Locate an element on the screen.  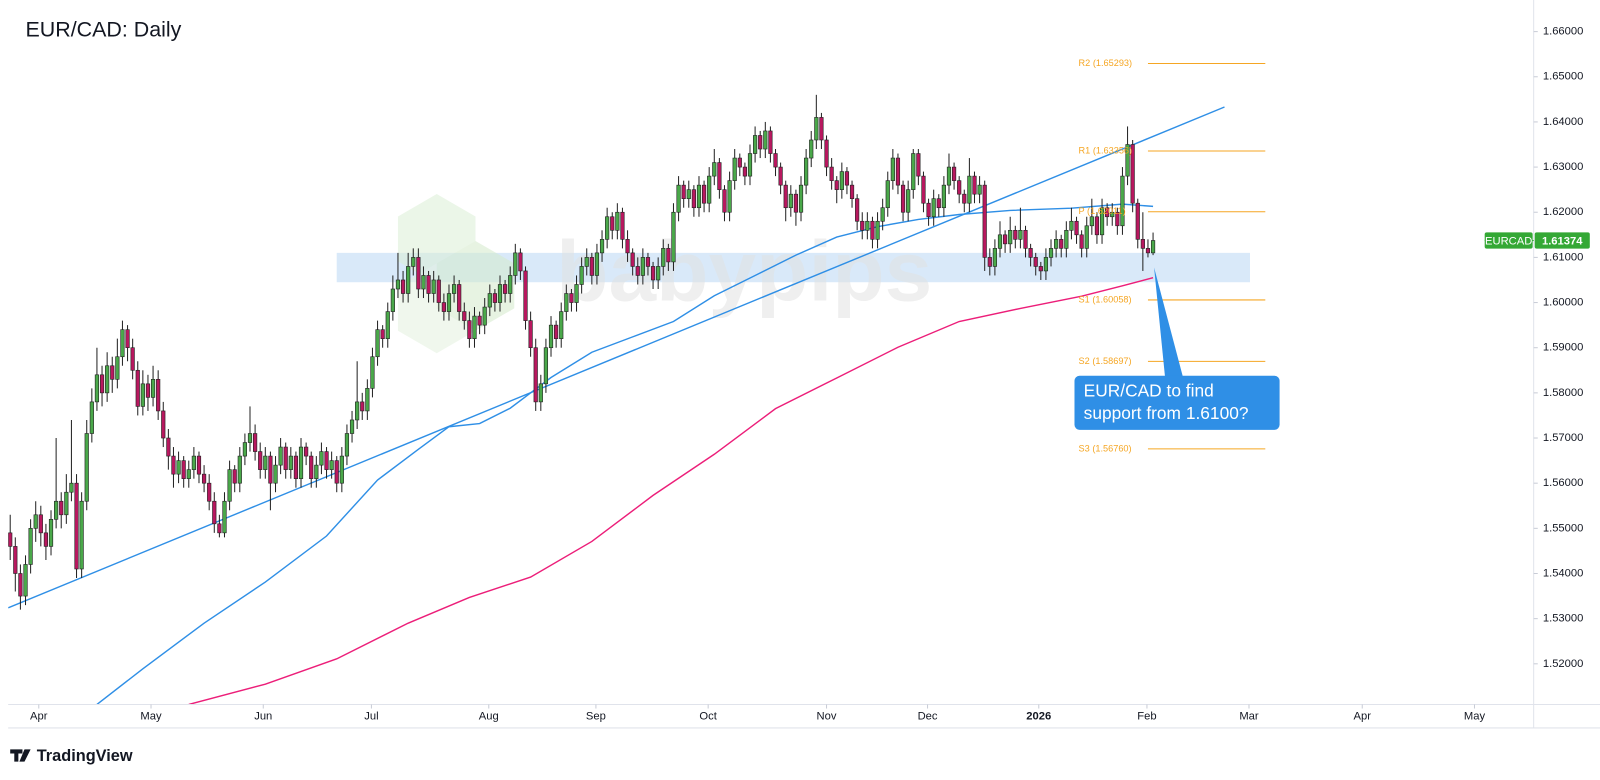
x-tick-label: Oct is located at coordinates (708, 717).